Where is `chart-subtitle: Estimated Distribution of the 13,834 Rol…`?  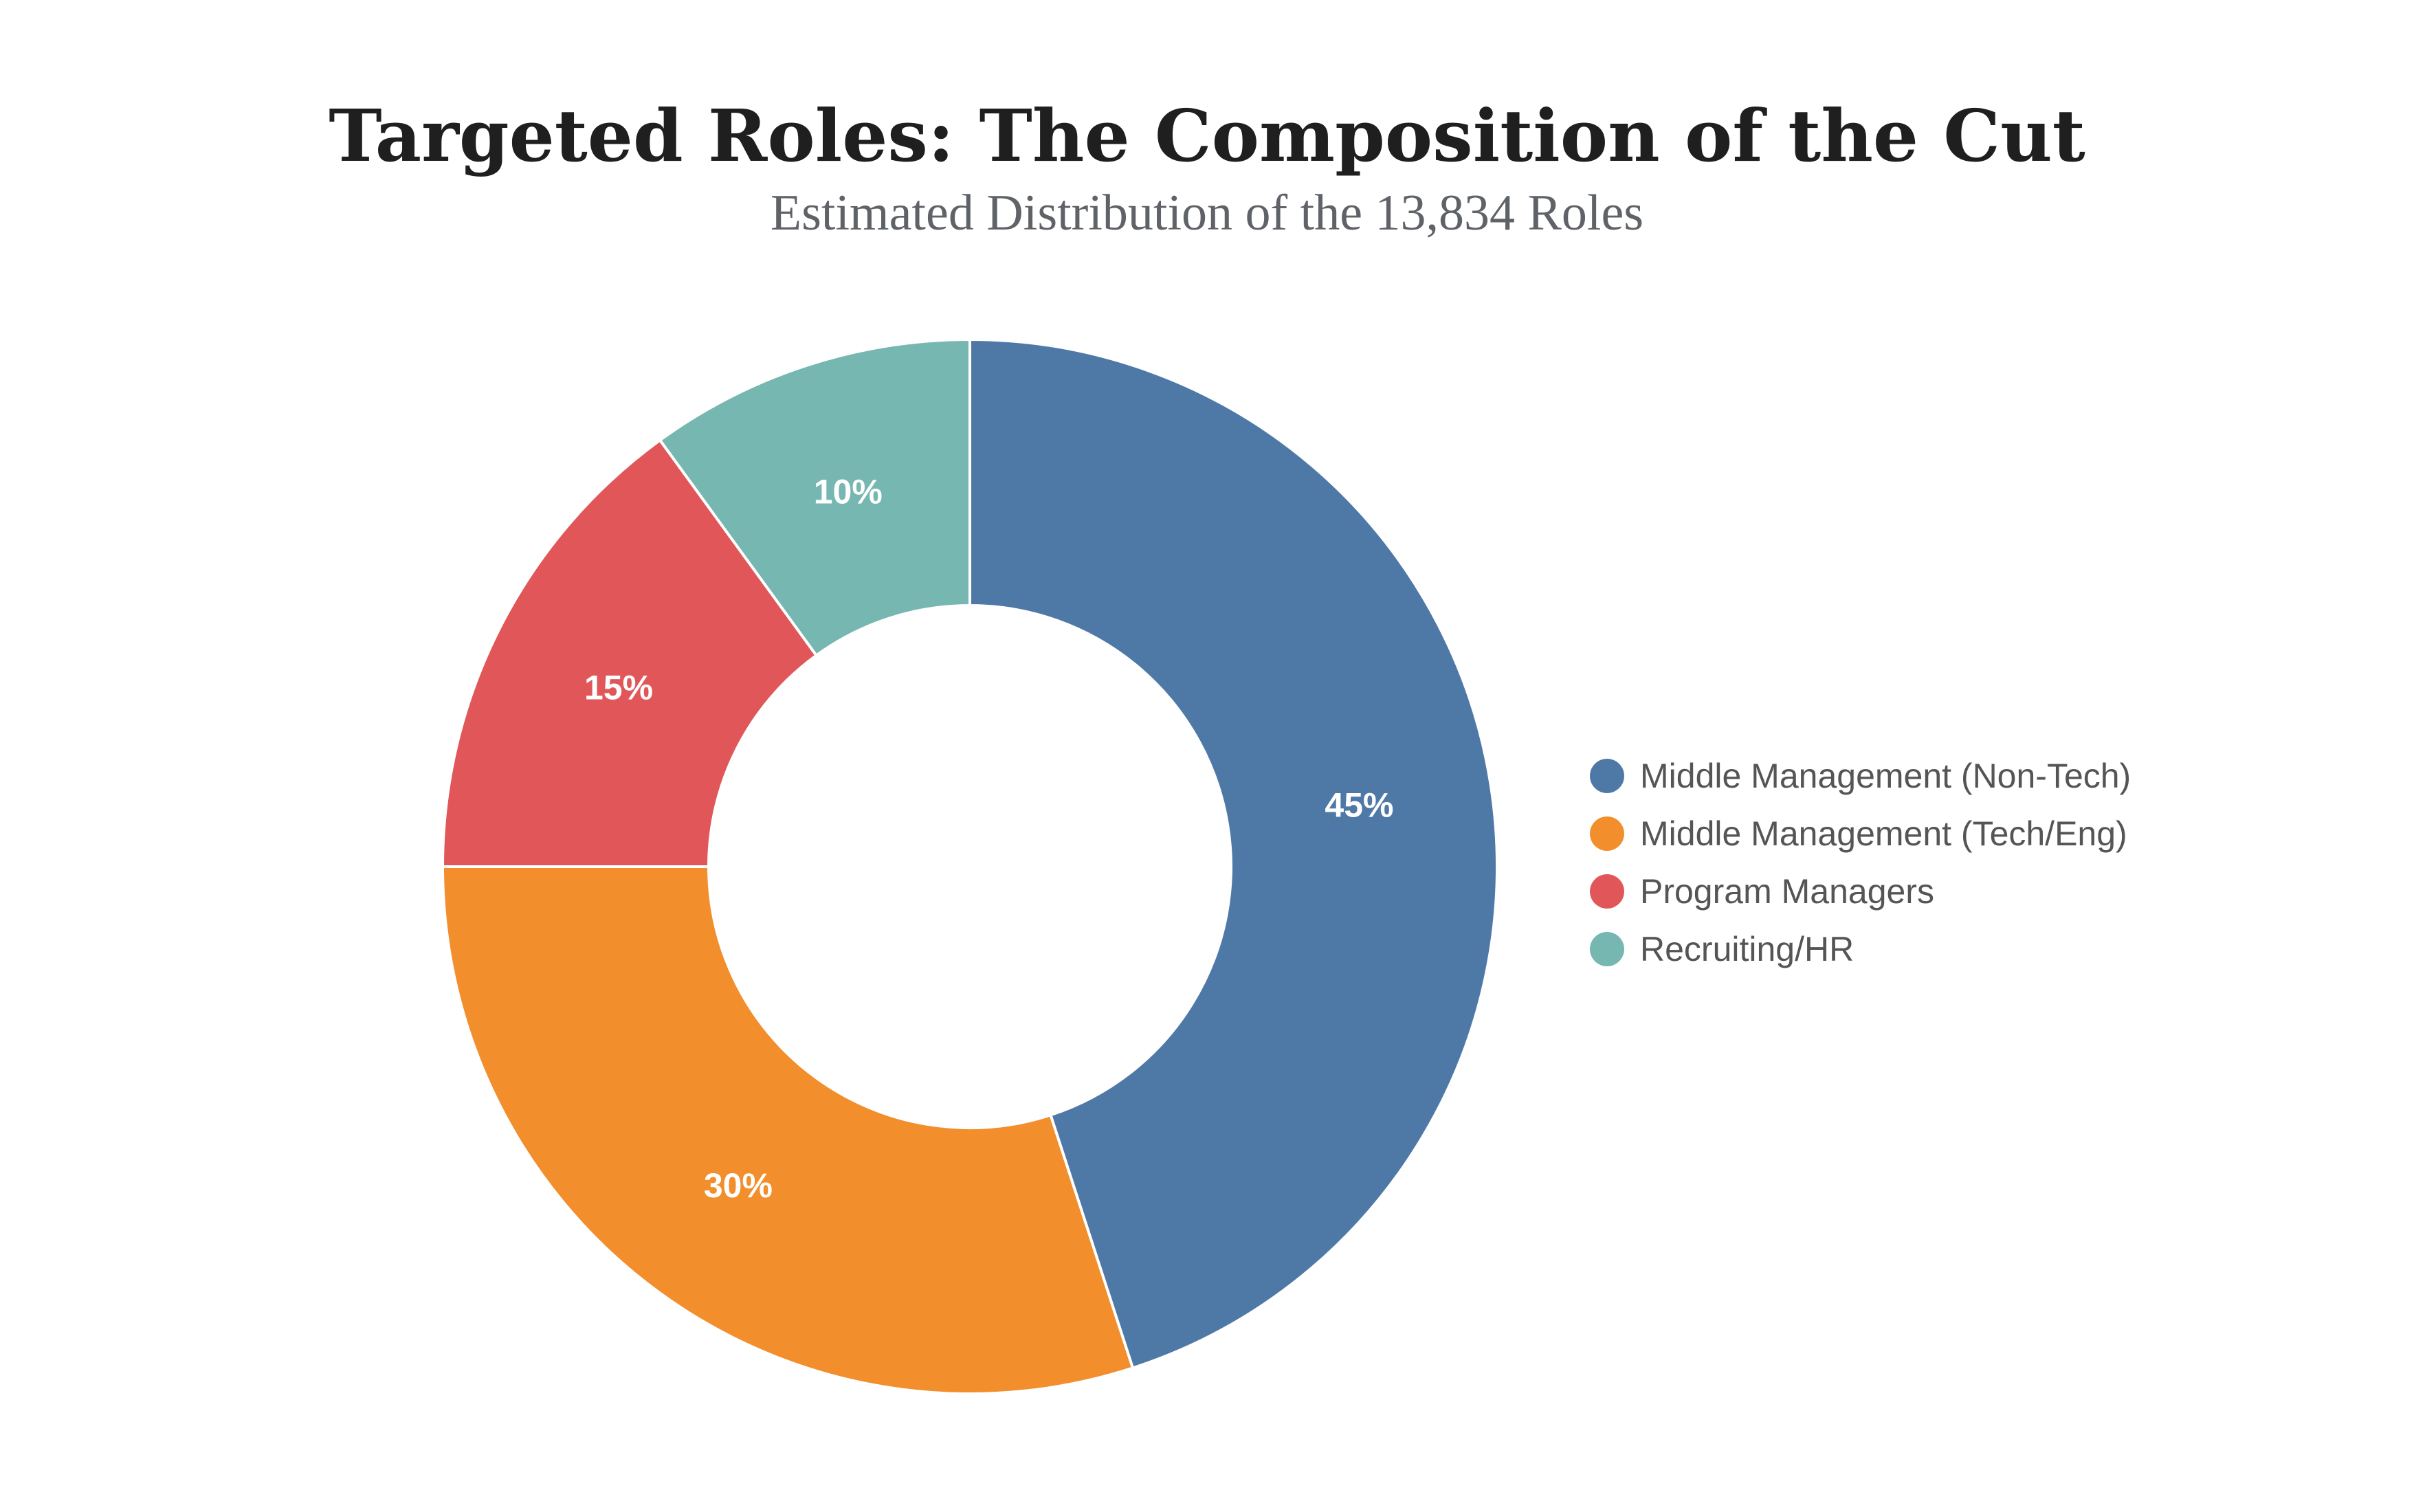
chart-subtitle: Estimated Distribution of the 13,834 Rol… is located at coordinates (1207, 213).